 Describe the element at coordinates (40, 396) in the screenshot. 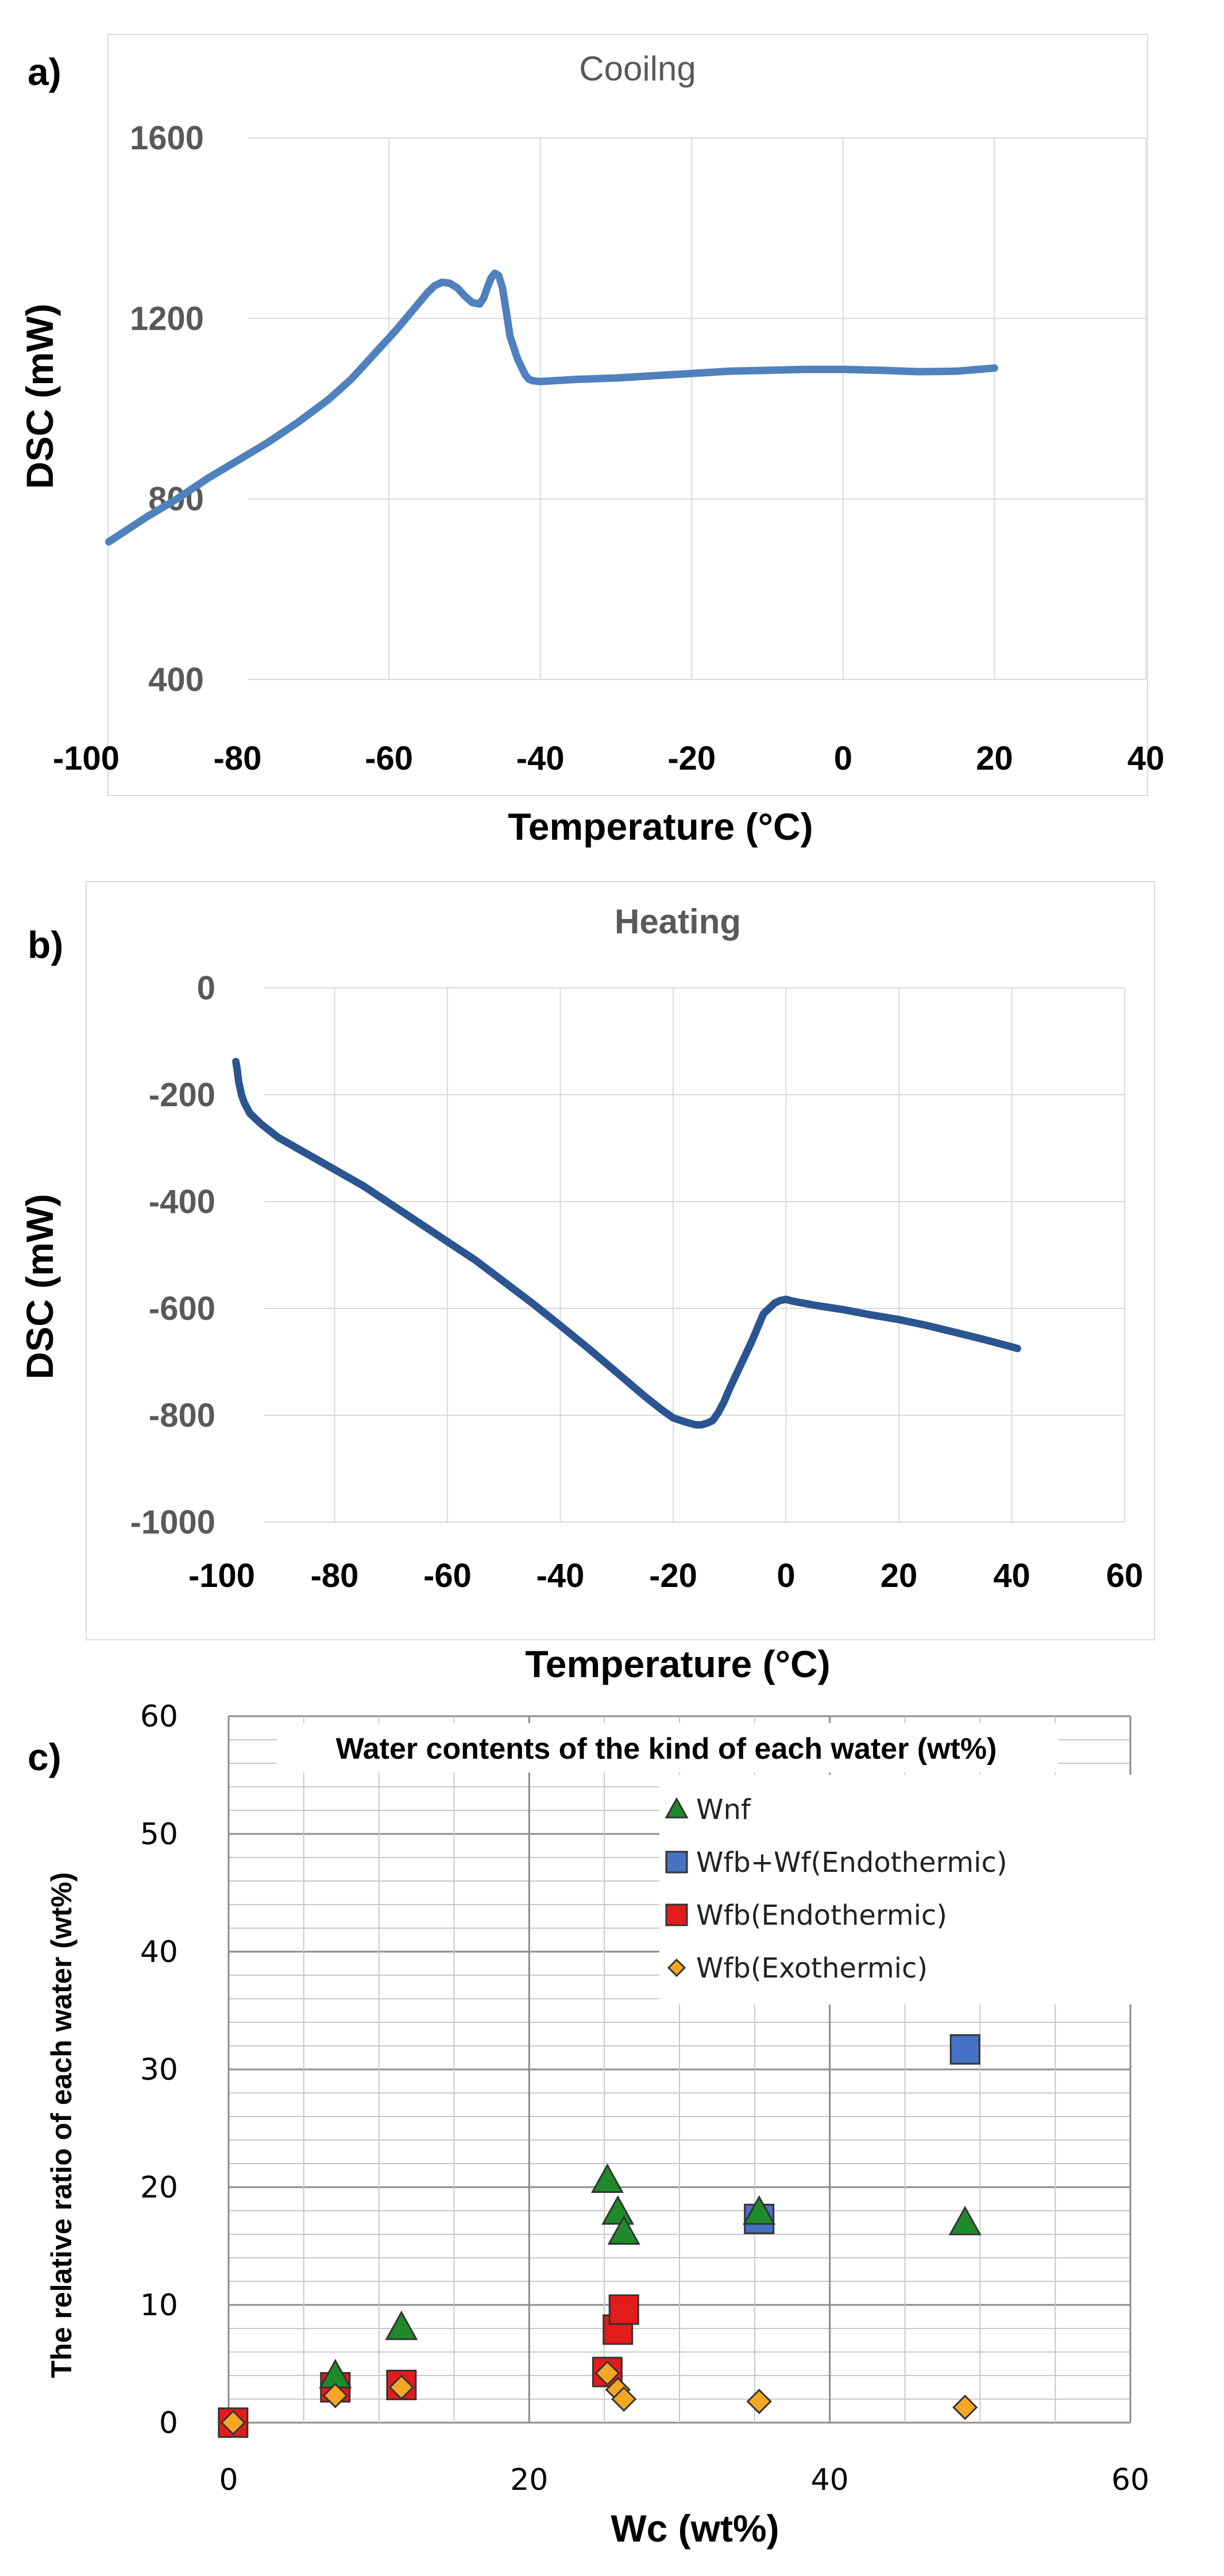

I see `chart-a-ylabel: DSC (mW)` at that location.